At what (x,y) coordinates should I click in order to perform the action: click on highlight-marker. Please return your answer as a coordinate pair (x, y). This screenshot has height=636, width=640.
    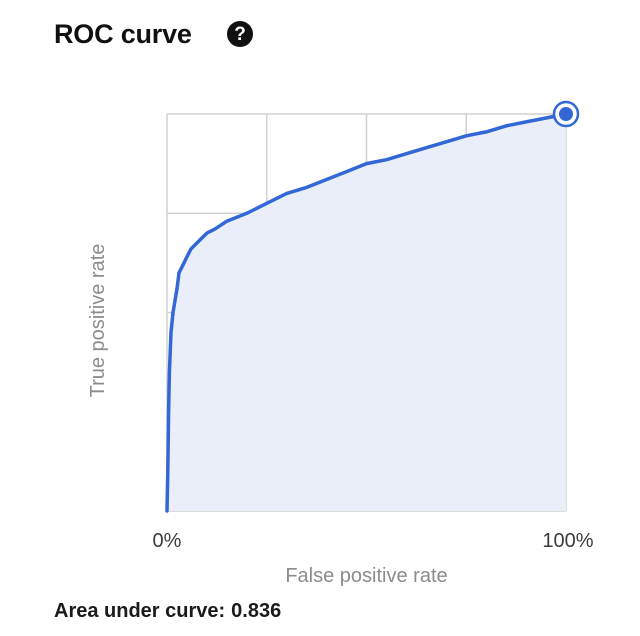
    Looking at the image, I should click on (566, 114).